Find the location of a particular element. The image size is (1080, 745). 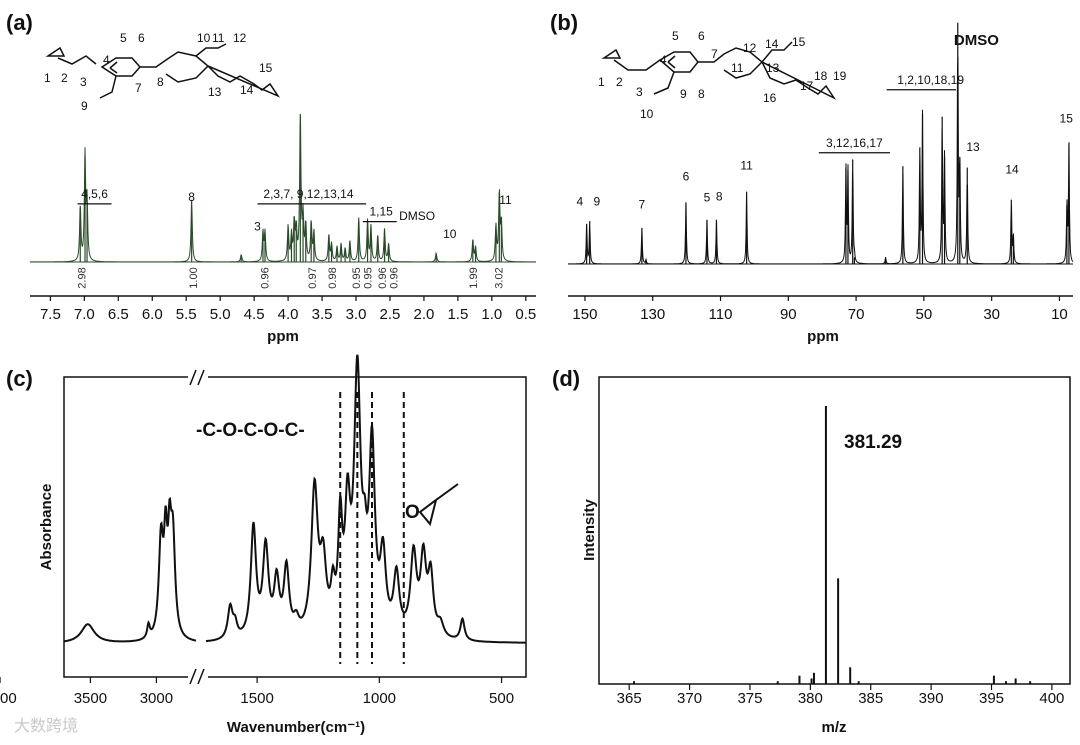

struct-b-num: 18 is located at coordinates (821, 76).